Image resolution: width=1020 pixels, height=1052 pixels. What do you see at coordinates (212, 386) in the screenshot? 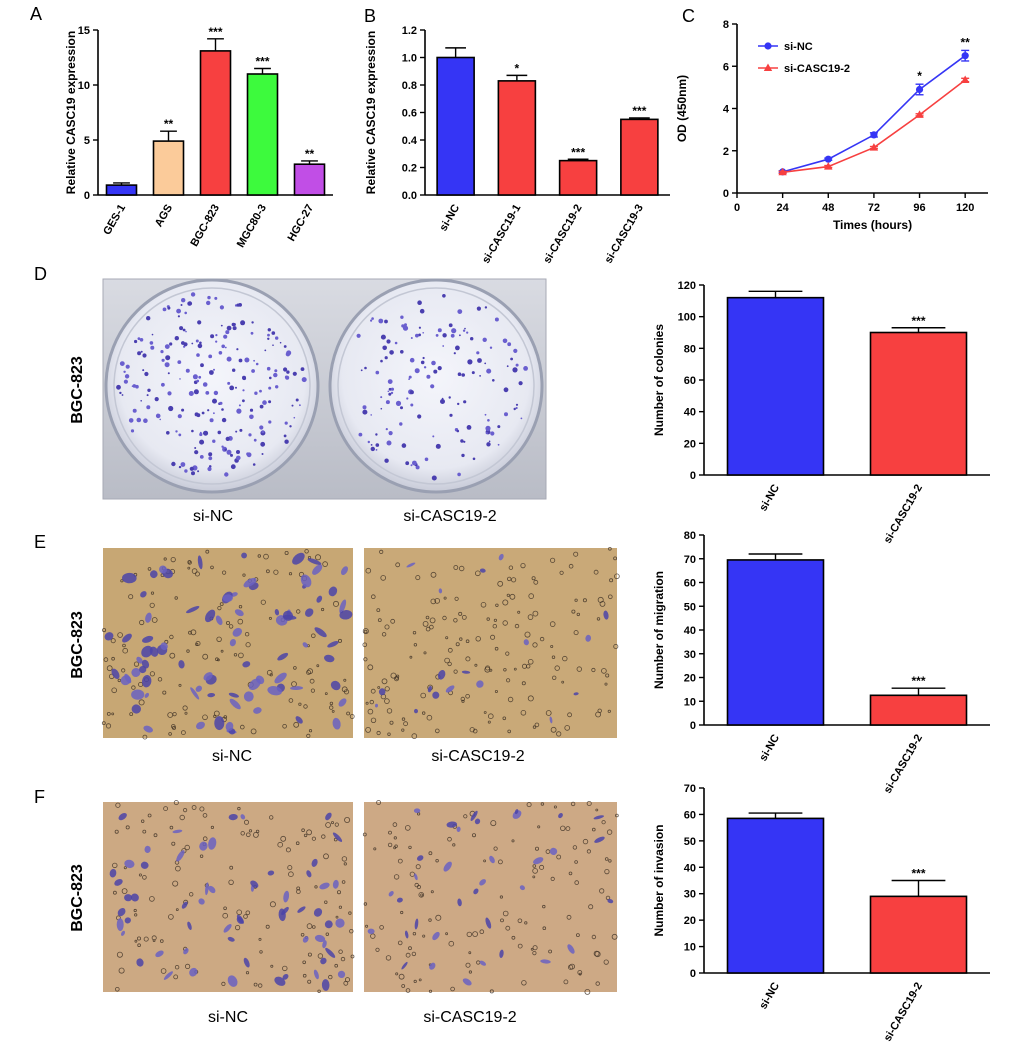
I see `dish-si-nc` at bounding box center [212, 386].